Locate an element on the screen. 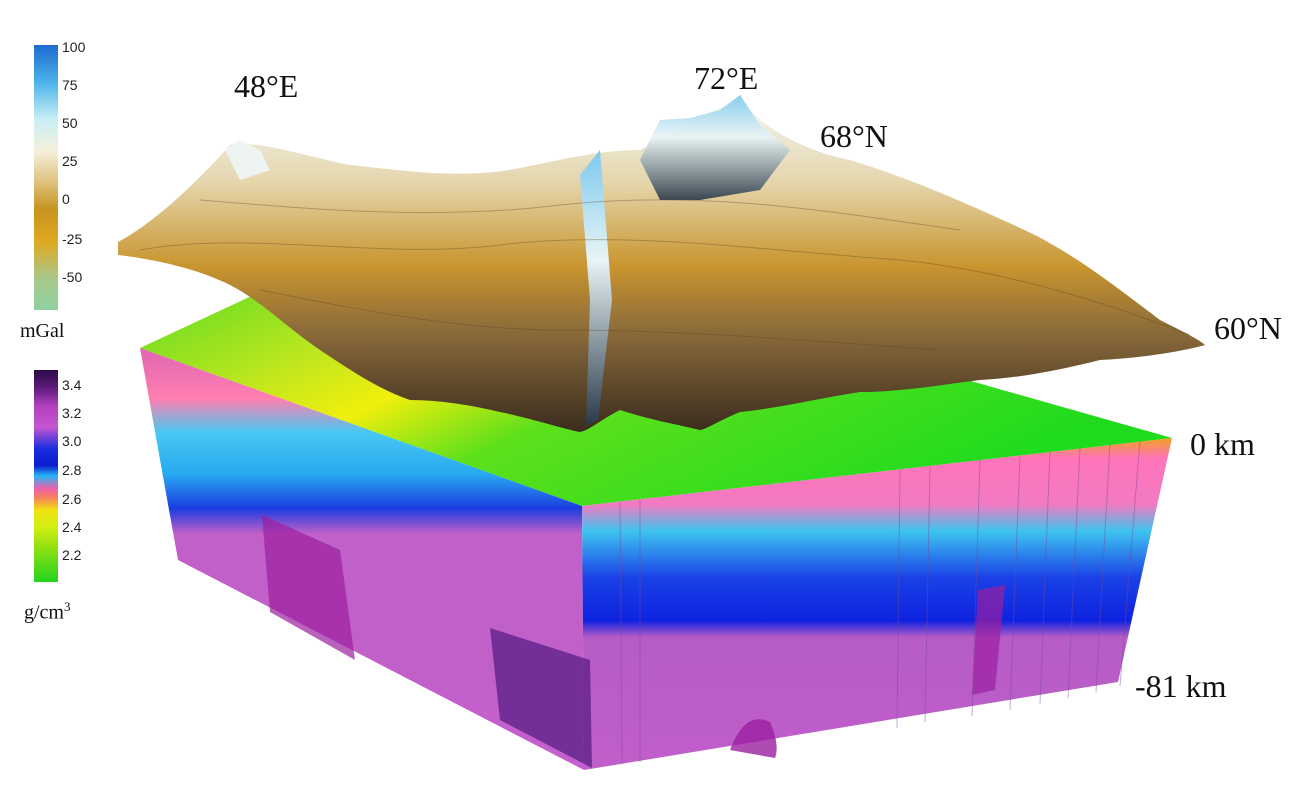  gravity-tick: -25 is located at coordinates (72, 239).